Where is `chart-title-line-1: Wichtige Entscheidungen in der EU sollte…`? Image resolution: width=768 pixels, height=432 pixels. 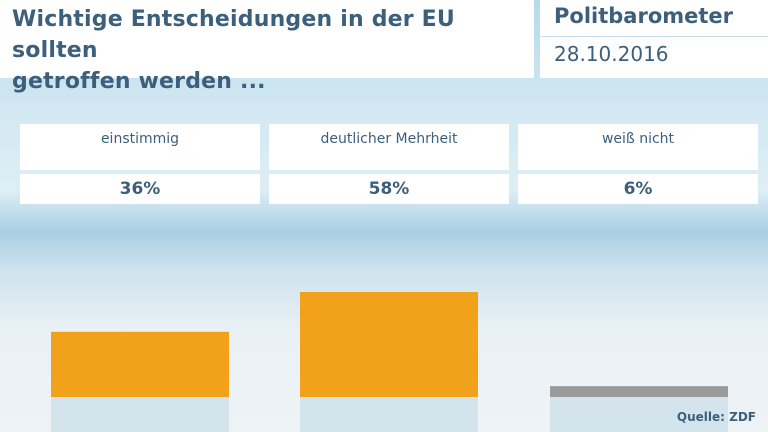
chart-title-line-1: Wichtige Entscheidungen in der EU sollte… is located at coordinates (233, 35).